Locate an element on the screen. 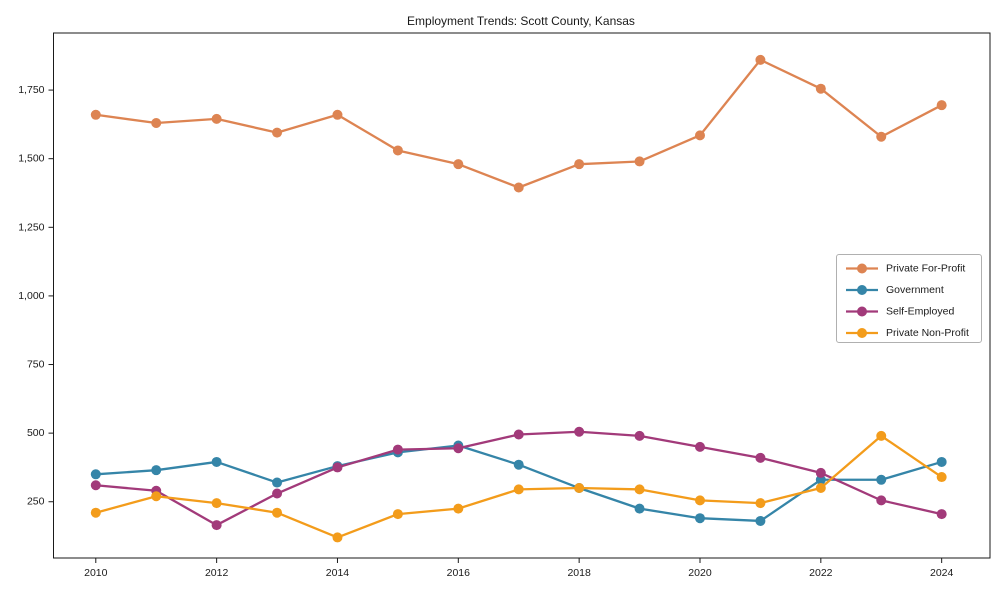 The width and height of the screenshot is (1000, 600). data-point-private-for-profit-2015 is located at coordinates (397, 150).